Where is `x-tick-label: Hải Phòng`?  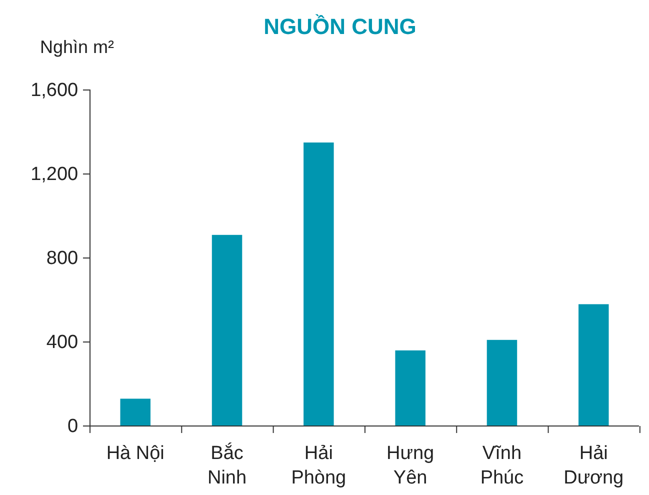 x-tick-label: Hải Phòng is located at coordinates (318, 466).